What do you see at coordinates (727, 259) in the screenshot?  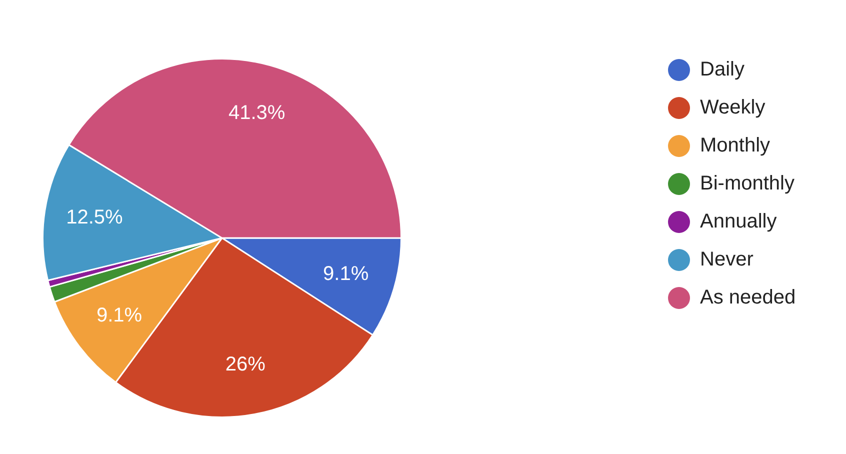 I see `legend-label: Never` at bounding box center [727, 259].